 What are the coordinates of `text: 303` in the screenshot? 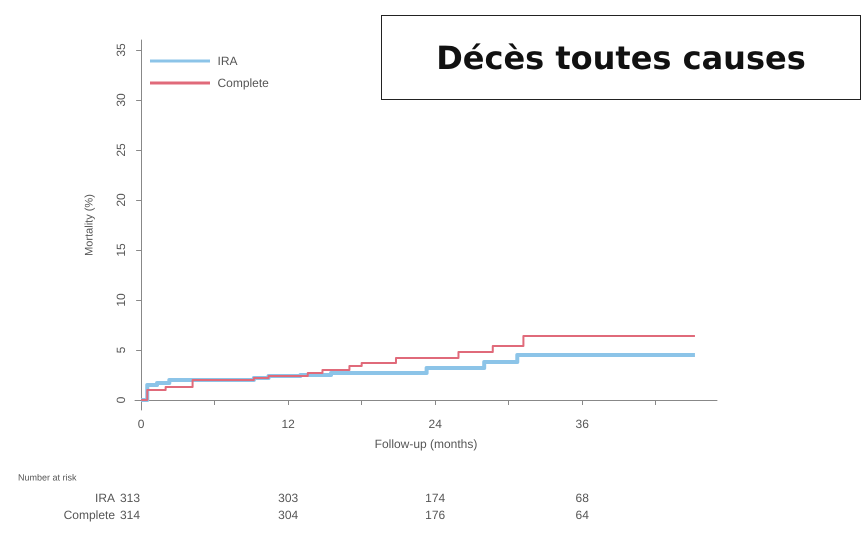 It's located at (288, 498).